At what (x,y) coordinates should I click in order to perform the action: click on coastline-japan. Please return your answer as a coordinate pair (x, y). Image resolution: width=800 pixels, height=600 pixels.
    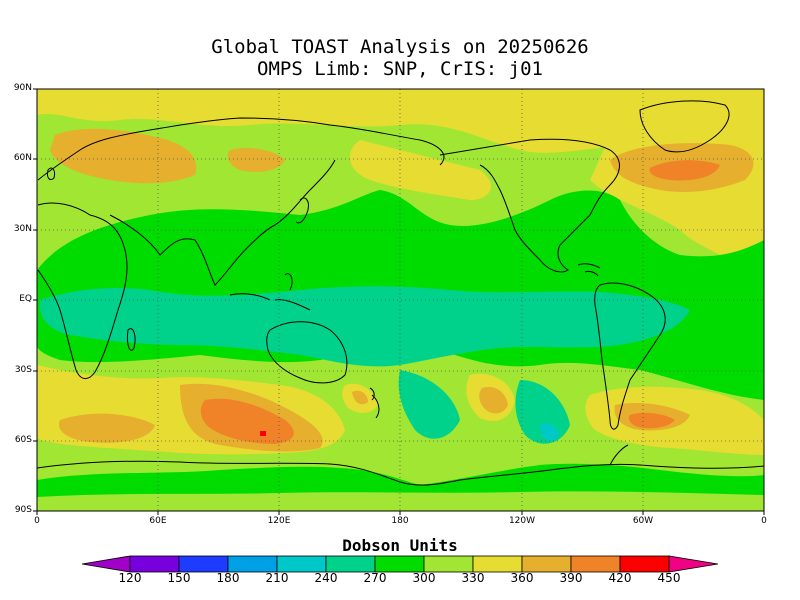
    Looking at the image, I should click on (302, 210).